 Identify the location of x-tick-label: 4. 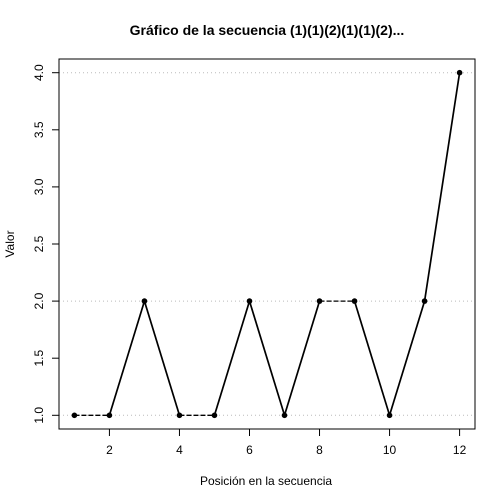
(179, 450).